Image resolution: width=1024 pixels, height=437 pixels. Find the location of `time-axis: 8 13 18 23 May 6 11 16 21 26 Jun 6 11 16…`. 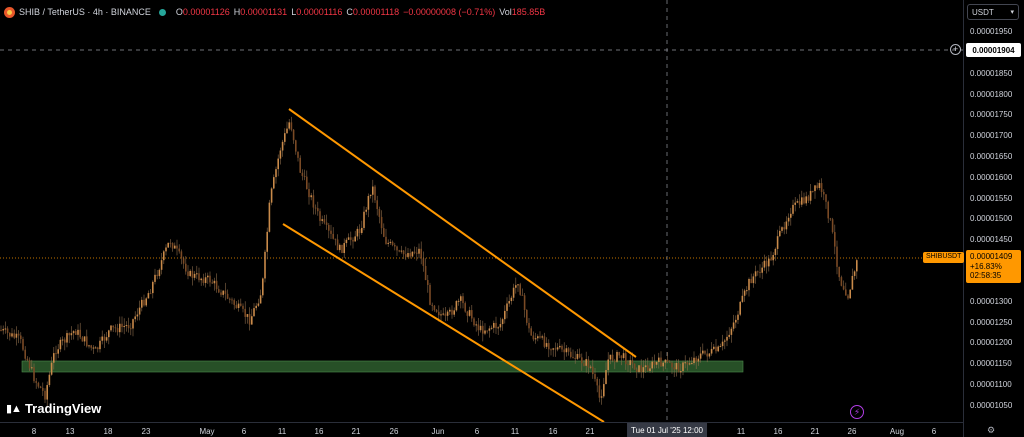

time-axis: 8 13 18 23 May 6 11 16 21 26 Jun 6 11 16… is located at coordinates (481, 429).